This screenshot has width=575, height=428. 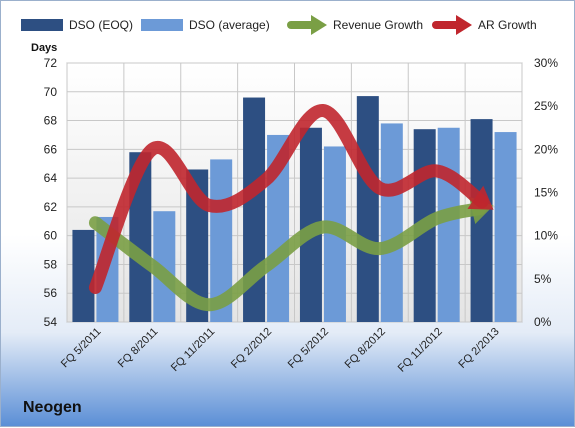 I want to click on company-name: Neogen, so click(x=52, y=407).